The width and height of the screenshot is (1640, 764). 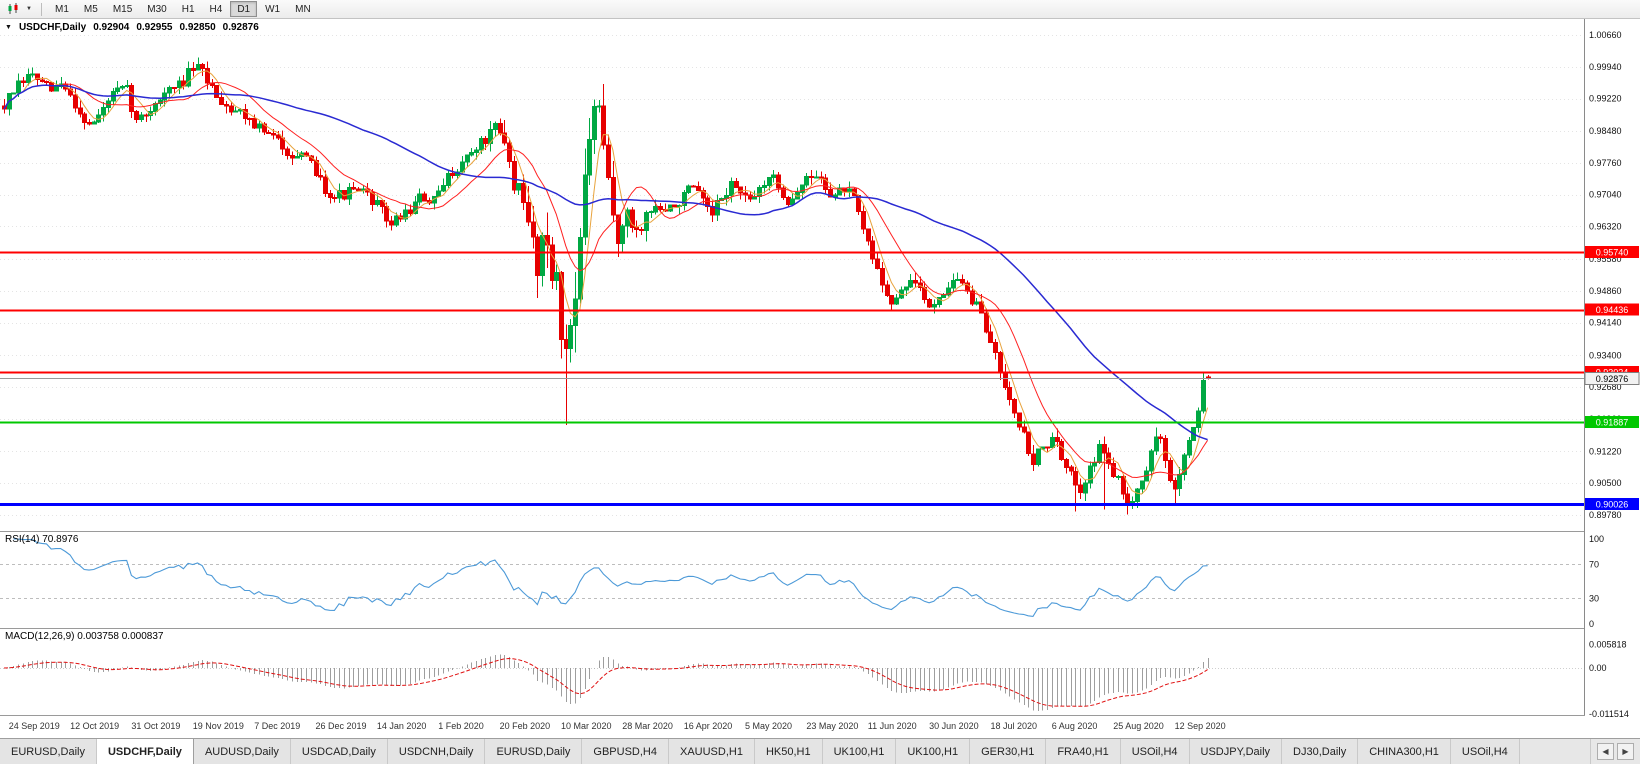 I want to click on chart-tab-usdjpy-daily: USDJPY,Daily, so click(x=1236, y=751).